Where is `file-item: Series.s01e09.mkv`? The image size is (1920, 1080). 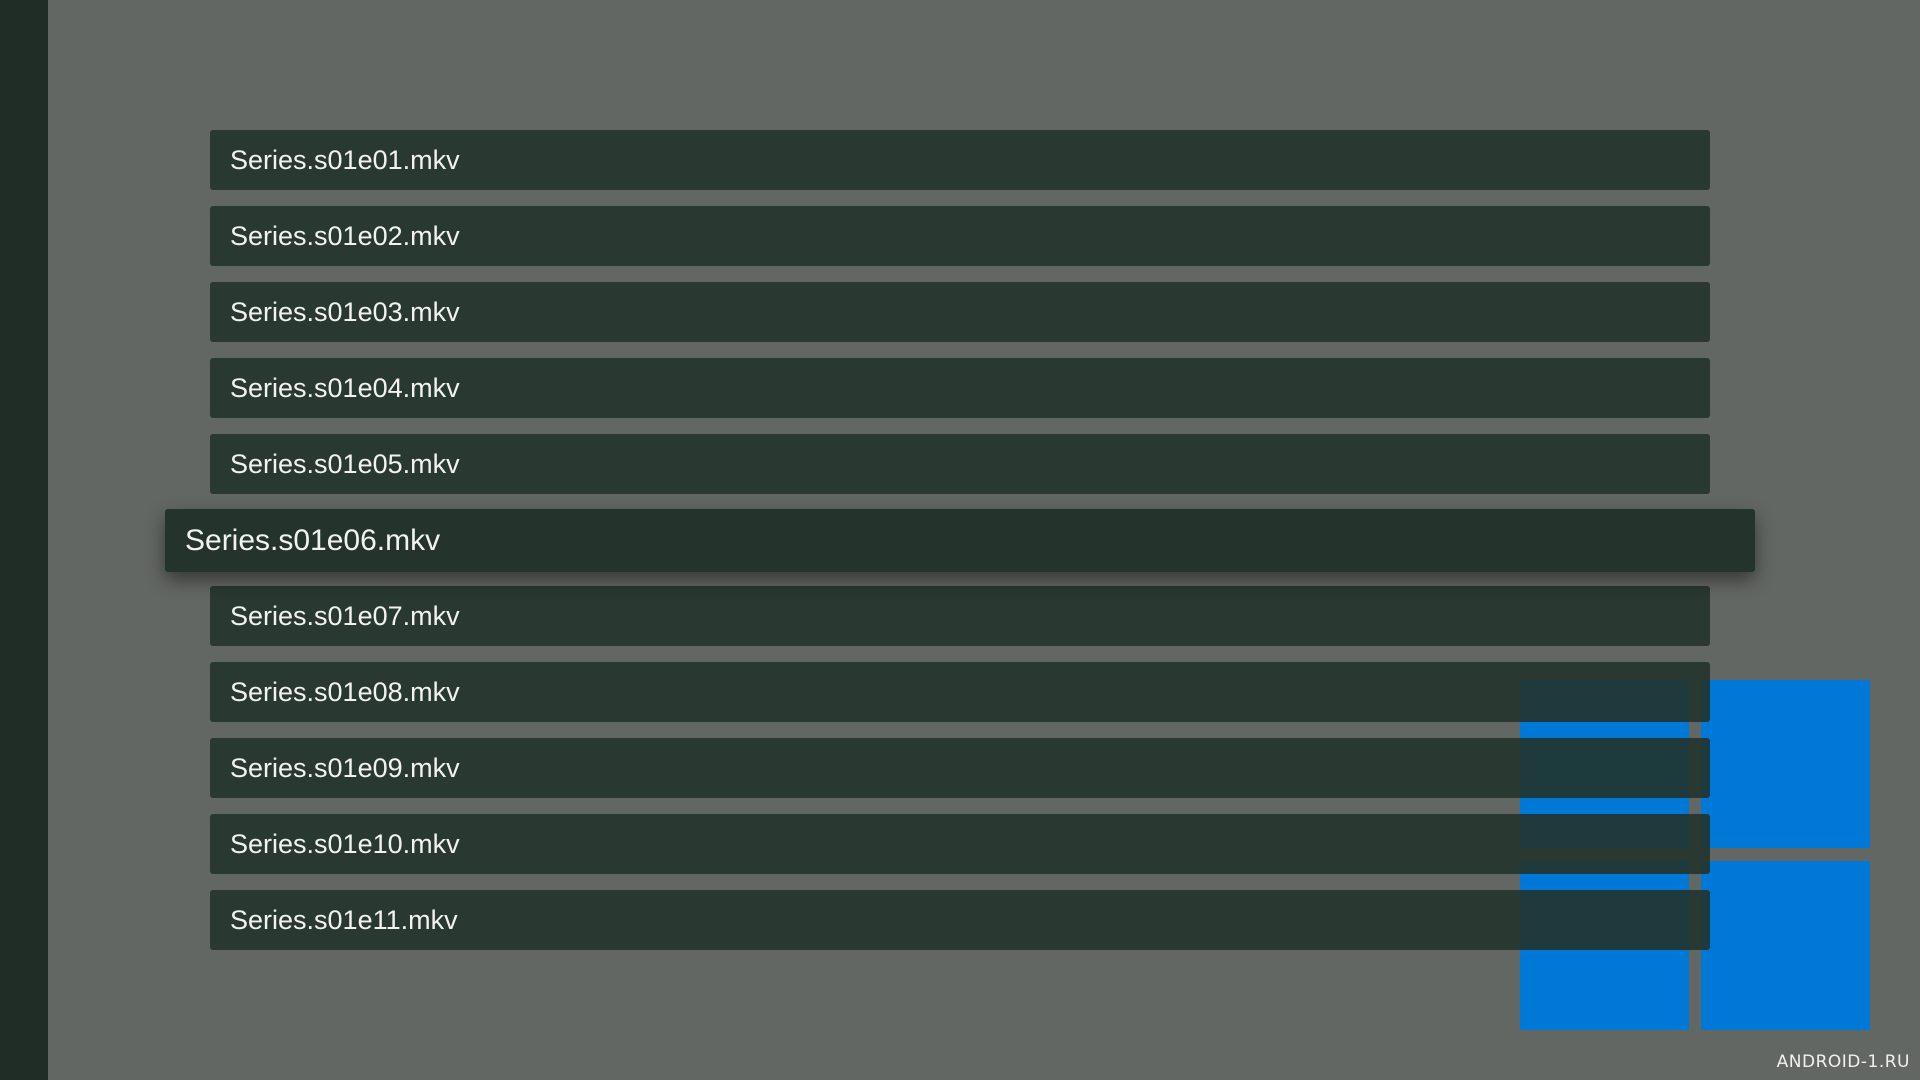
file-item: Series.s01e09.mkv is located at coordinates (960, 768).